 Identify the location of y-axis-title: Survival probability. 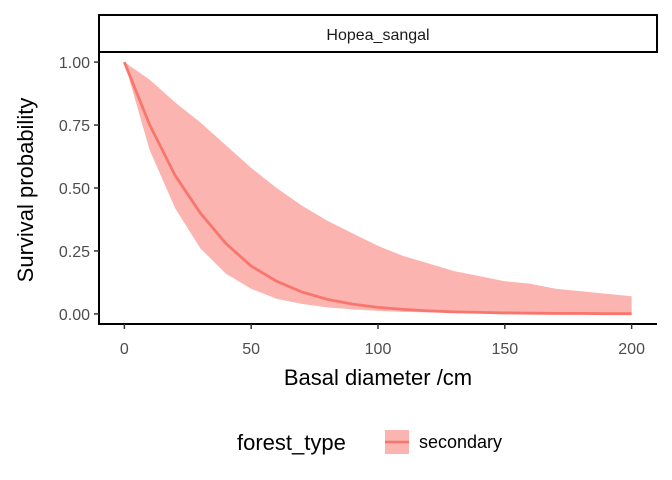
(25, 190).